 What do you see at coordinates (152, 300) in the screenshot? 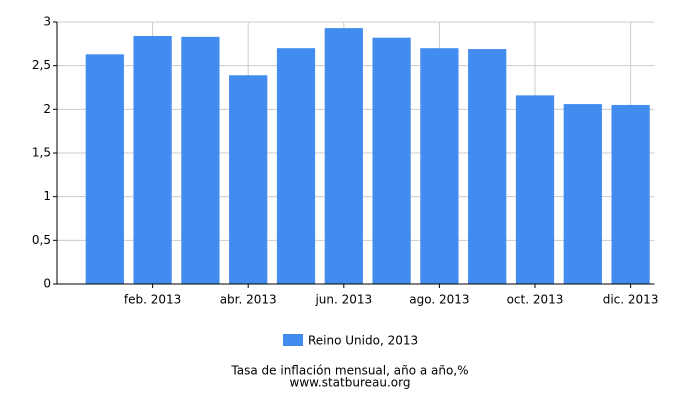
I see `x-tick-label: feb. 2013` at bounding box center [152, 300].